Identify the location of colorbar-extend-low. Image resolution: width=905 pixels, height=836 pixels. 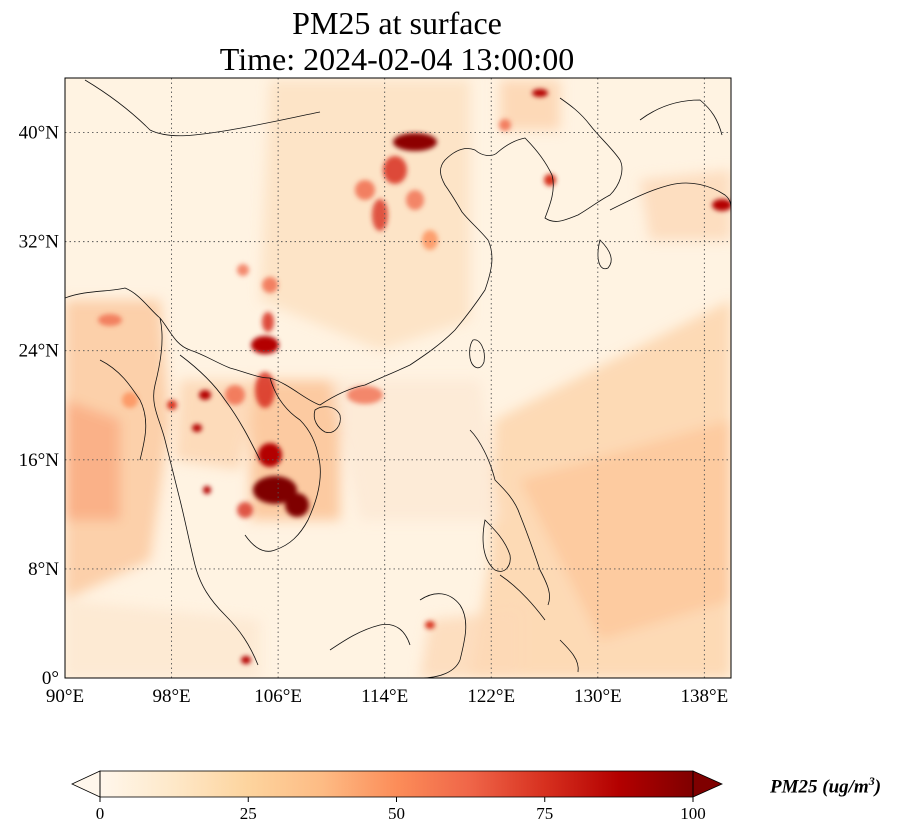
(86, 784).